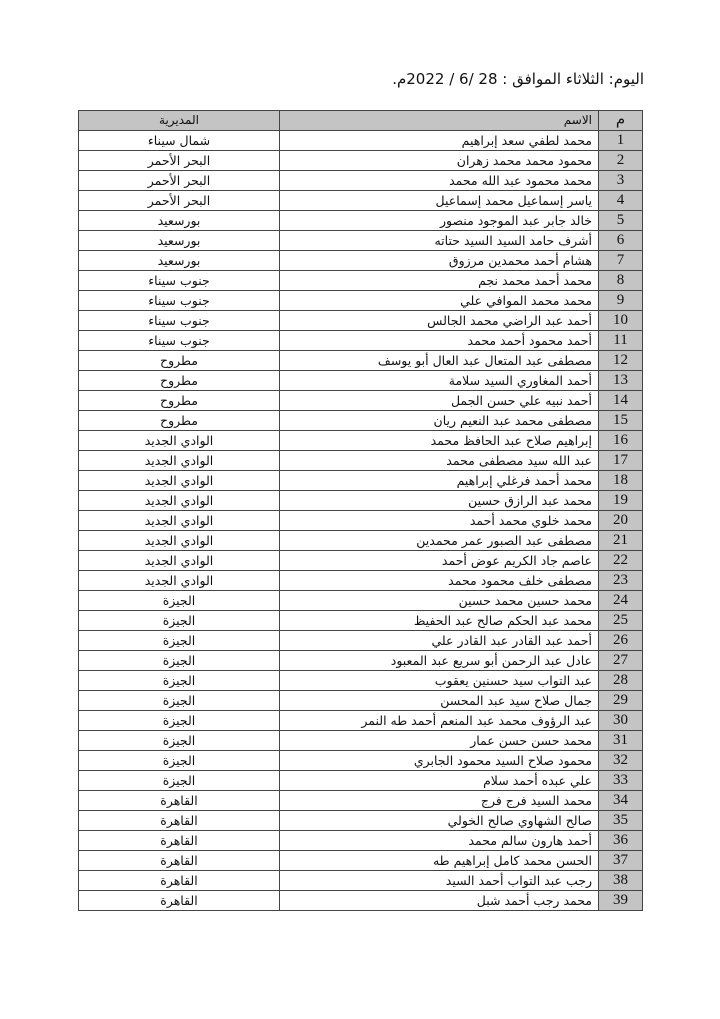 The height and width of the screenshot is (1019, 720). I want to click on table-row: 26 أحمد عبد القادر عبد القادر علي الجيزة, so click(360, 640).